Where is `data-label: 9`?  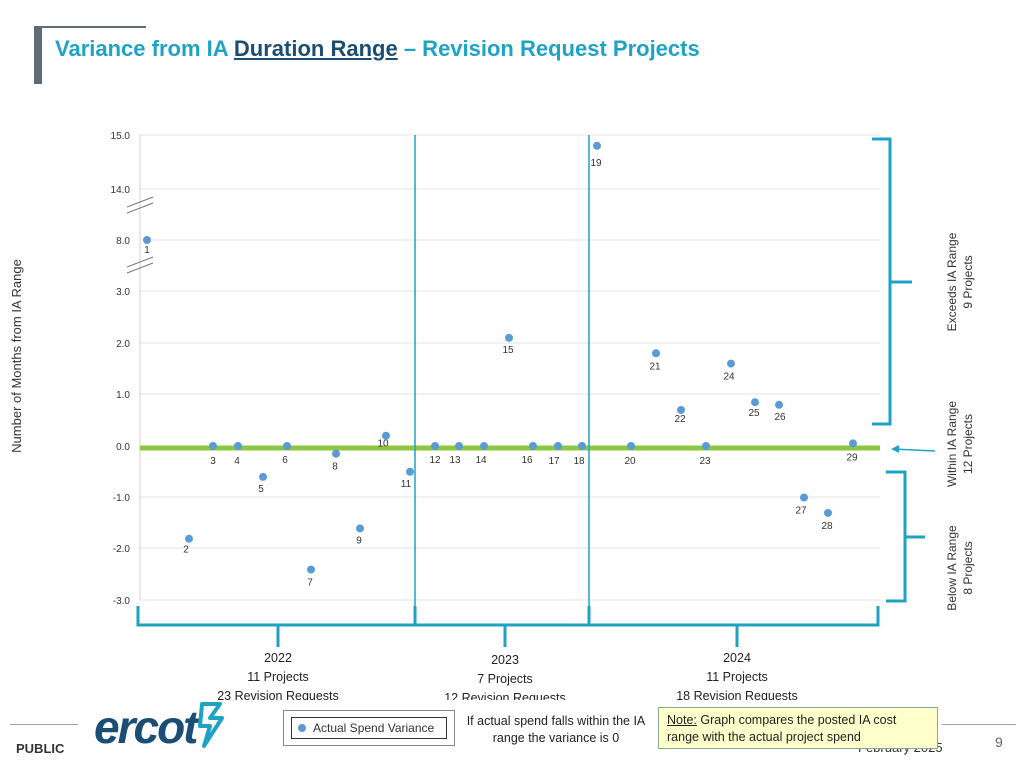
data-label: 9 is located at coordinates (359, 540).